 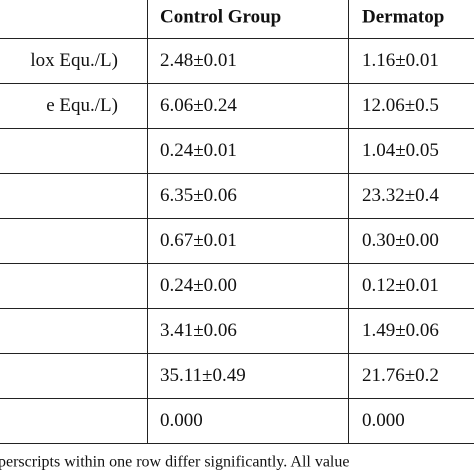 I want to click on cell: 6.35±0.06, so click(x=198, y=195).